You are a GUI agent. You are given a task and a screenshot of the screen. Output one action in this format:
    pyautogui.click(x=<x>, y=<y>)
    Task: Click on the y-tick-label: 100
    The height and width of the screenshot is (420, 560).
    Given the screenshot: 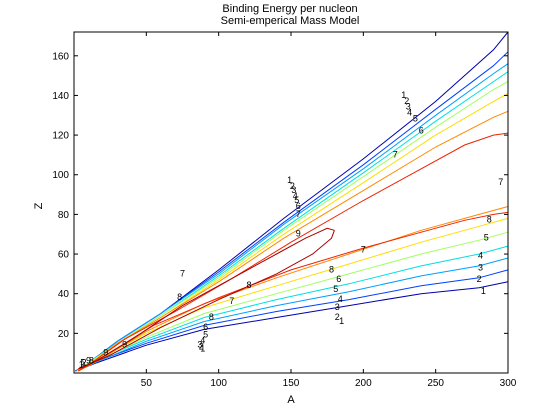 What is the action you would take?
    pyautogui.click(x=60, y=175)
    